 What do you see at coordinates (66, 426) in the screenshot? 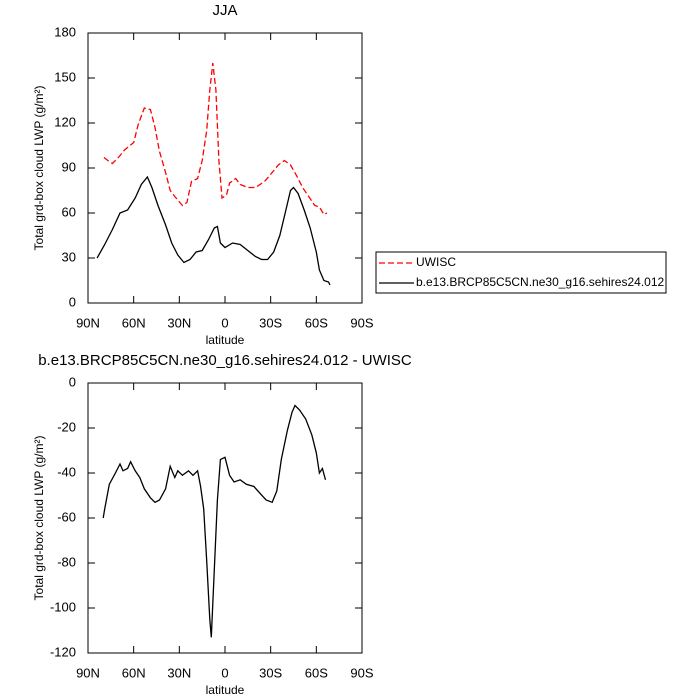
I see `y-tick-label: -20` at bounding box center [66, 426].